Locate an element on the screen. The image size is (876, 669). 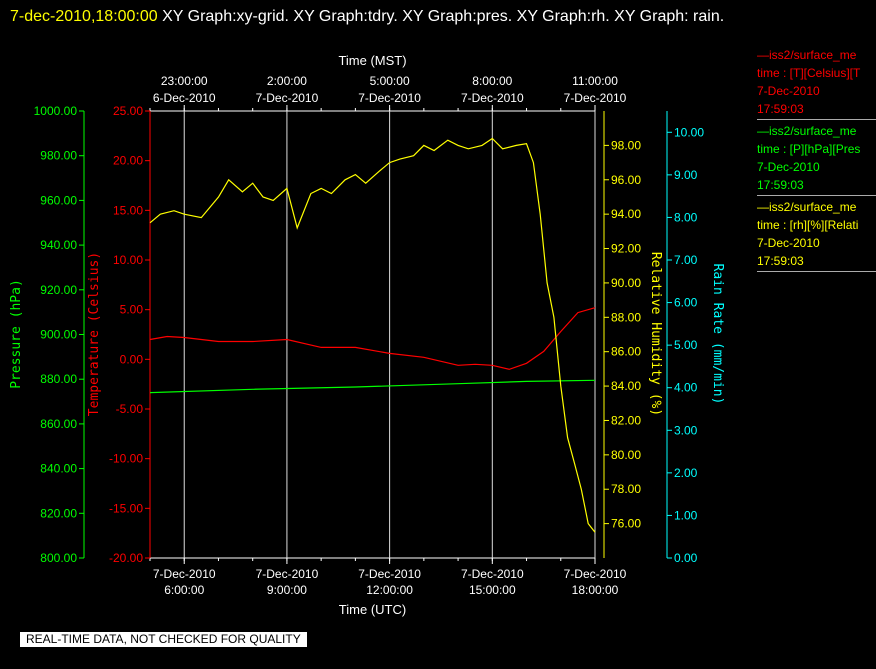
humidity-tick-label: 94.00 is located at coordinates (626, 214).